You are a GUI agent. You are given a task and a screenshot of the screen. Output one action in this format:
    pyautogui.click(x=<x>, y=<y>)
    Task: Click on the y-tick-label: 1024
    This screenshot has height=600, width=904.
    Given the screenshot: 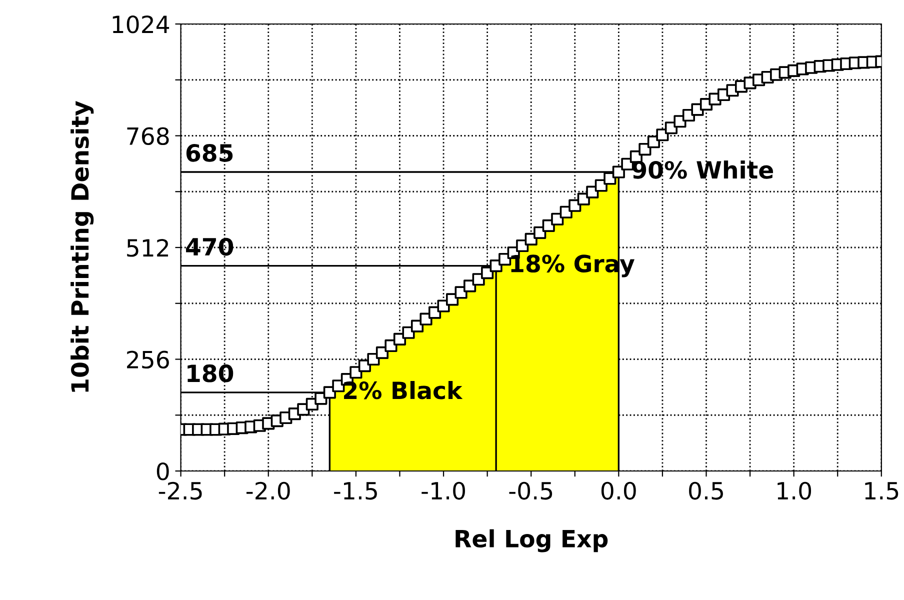 What is the action you would take?
    pyautogui.click(x=141, y=24)
    